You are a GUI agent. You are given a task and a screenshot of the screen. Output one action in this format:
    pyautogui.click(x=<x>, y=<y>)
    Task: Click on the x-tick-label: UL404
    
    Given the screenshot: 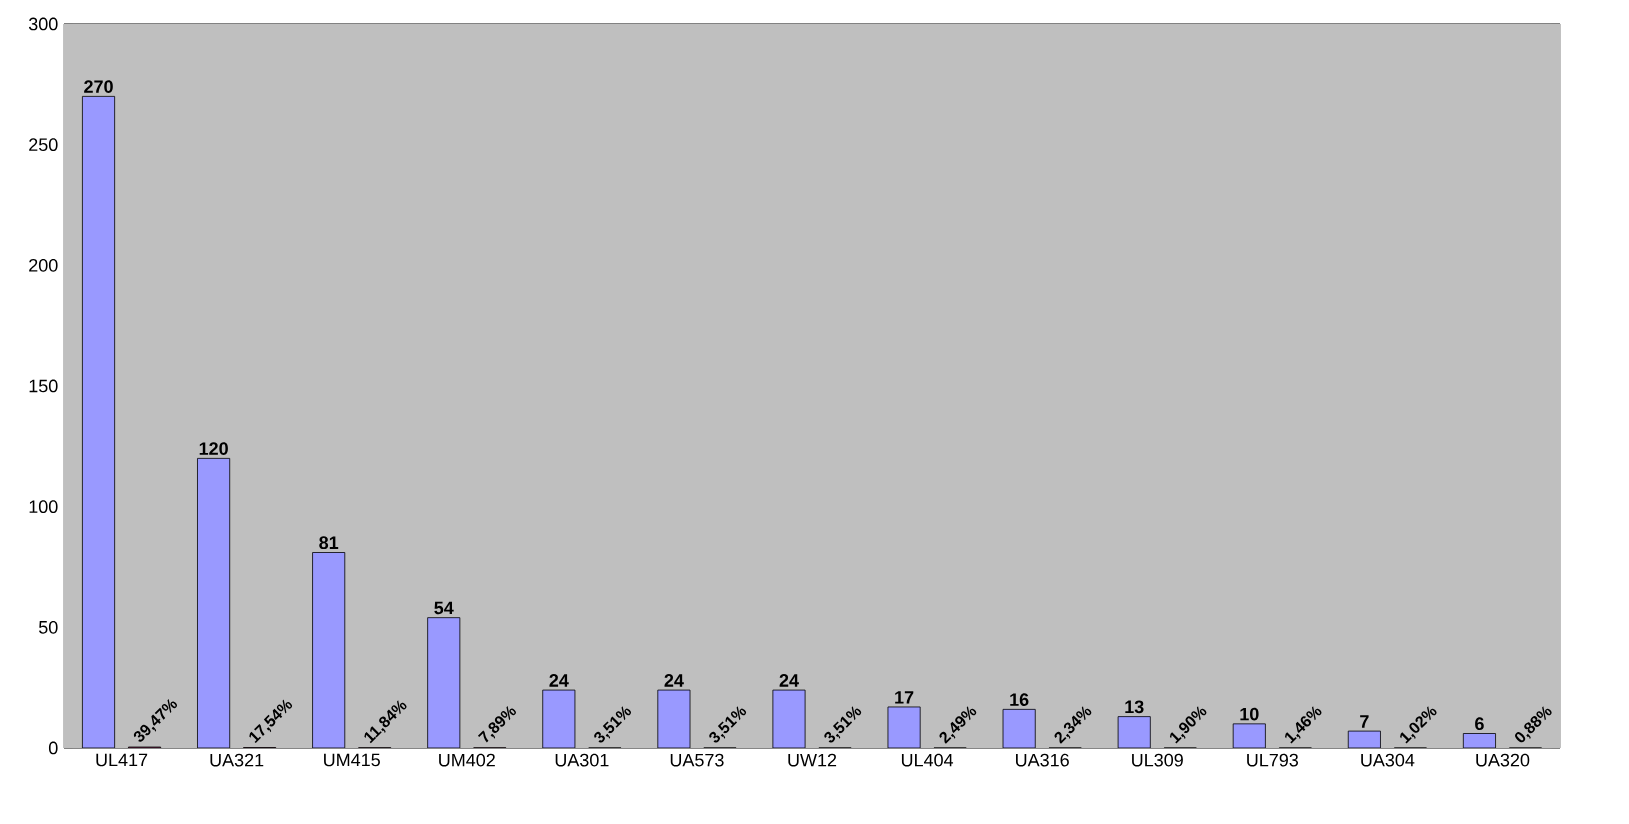 What is the action you would take?
    pyautogui.click(x=927, y=760)
    